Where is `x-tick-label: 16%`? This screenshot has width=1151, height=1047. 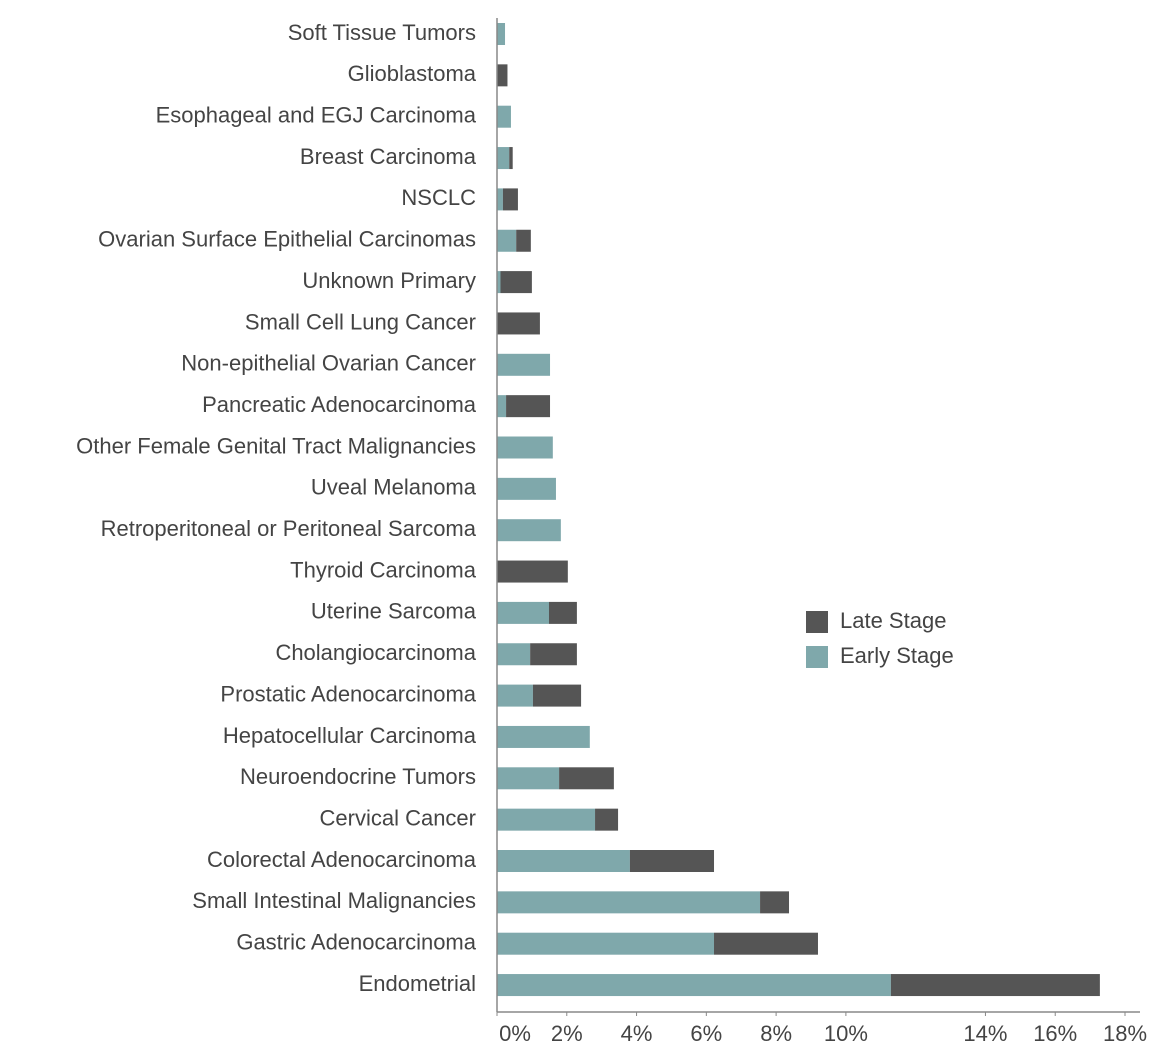
x-tick-label: 16% is located at coordinates (1055, 1033).